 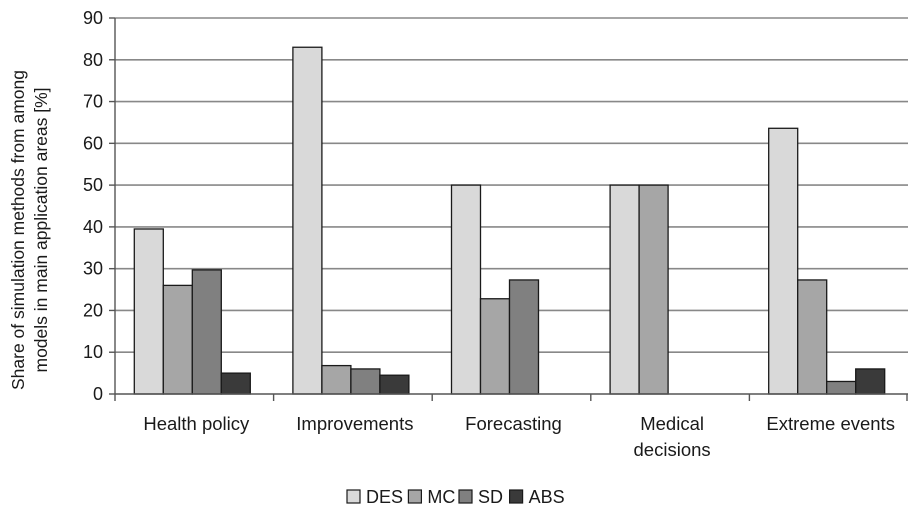 I want to click on y-tick-label: 40, so click(x=93, y=227).